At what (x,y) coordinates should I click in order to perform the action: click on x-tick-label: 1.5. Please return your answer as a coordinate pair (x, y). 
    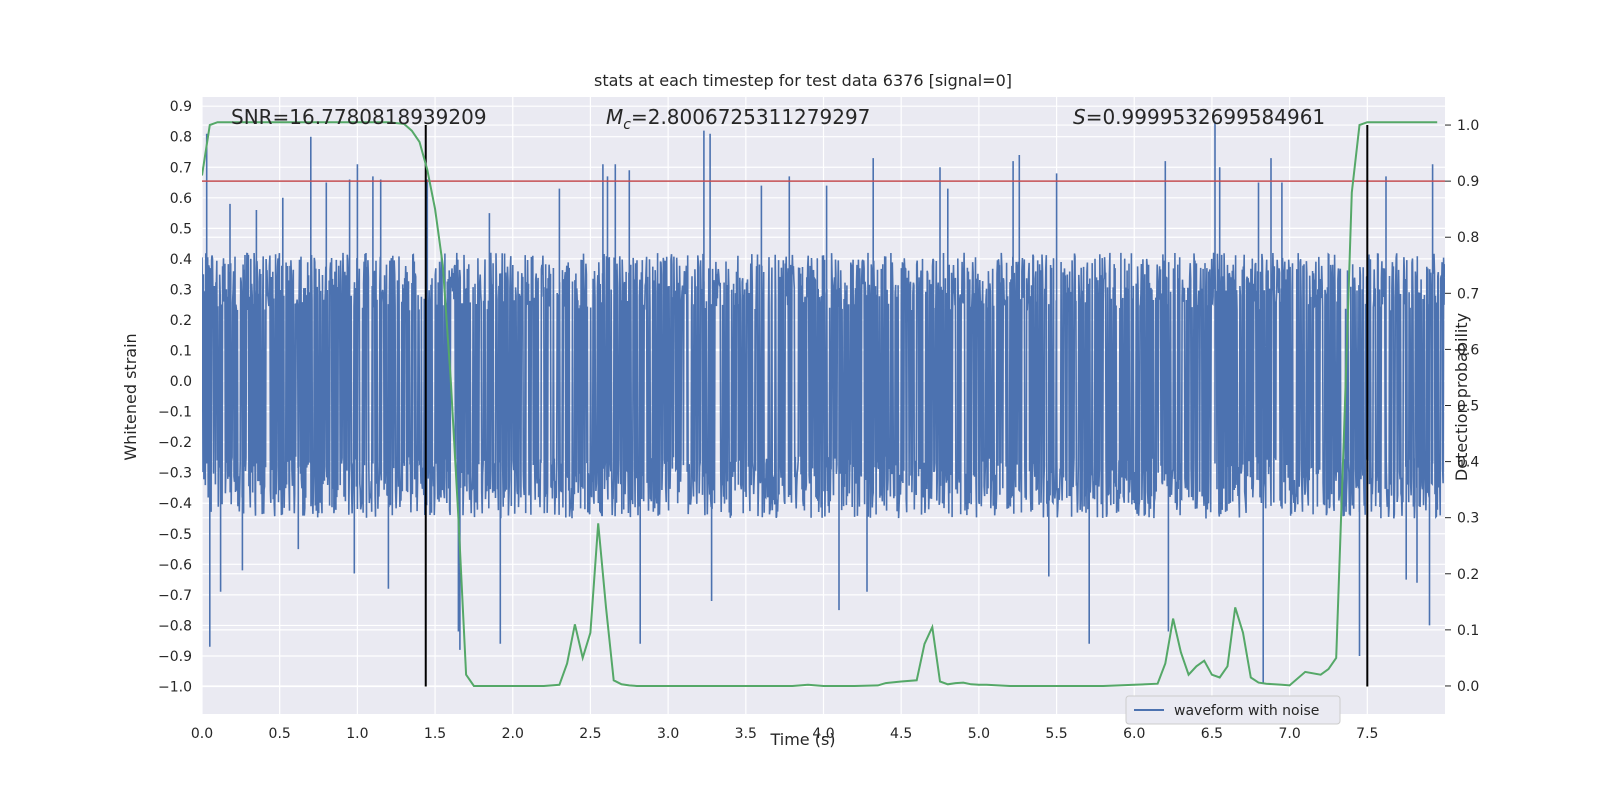
    Looking at the image, I should click on (435, 734).